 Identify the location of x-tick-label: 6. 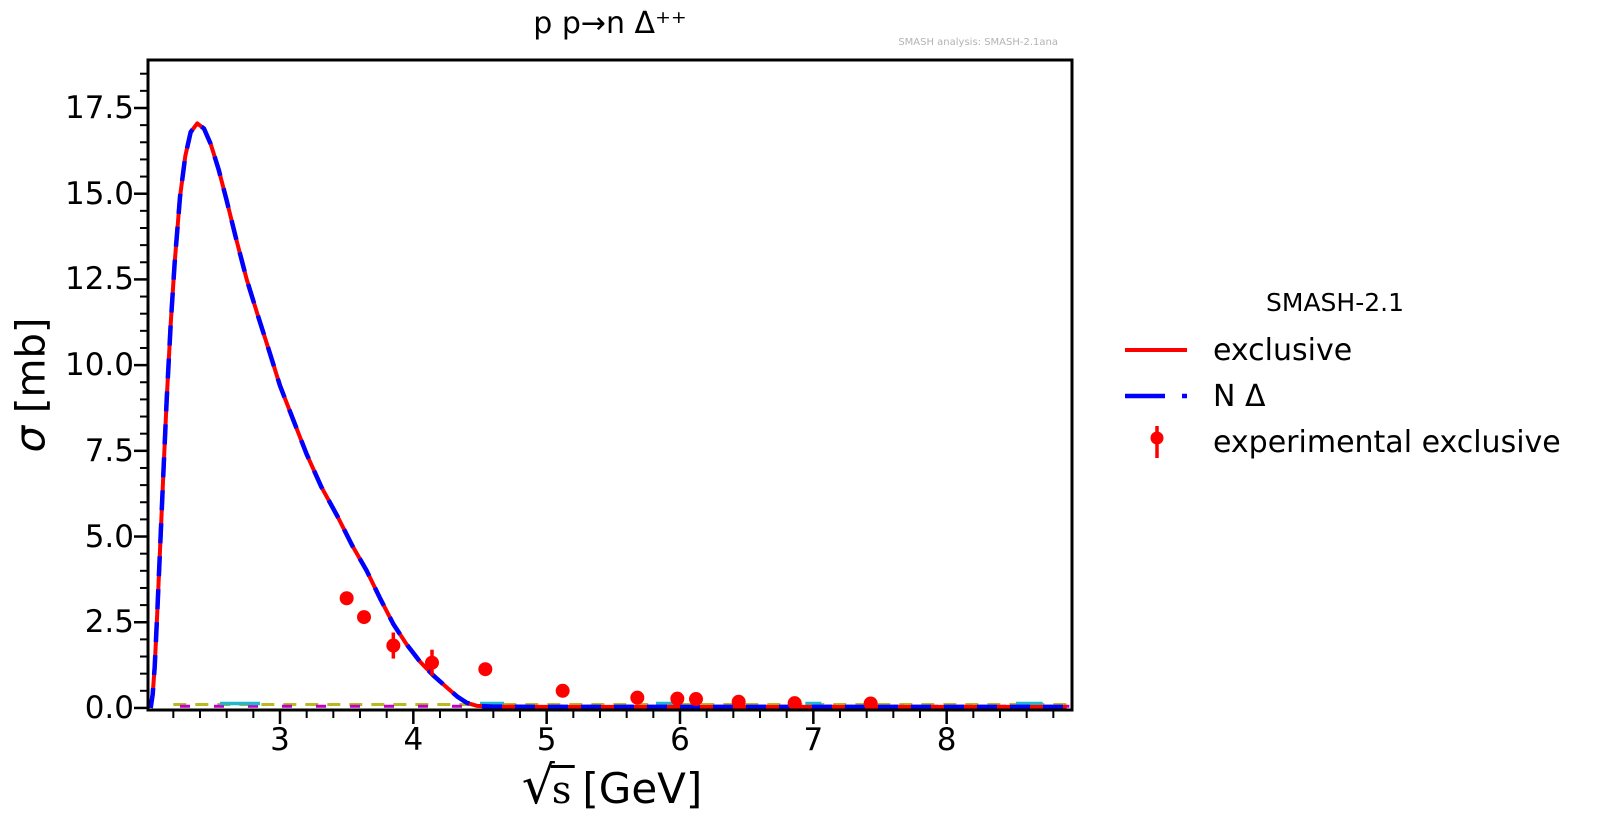
(680, 740).